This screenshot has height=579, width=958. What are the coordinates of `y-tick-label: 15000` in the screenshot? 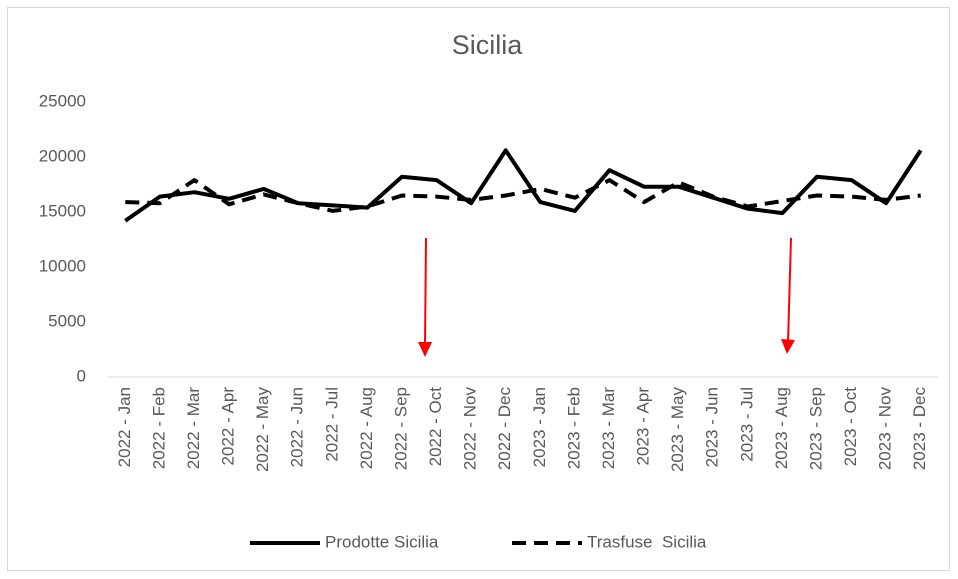 It's located at (62, 210).